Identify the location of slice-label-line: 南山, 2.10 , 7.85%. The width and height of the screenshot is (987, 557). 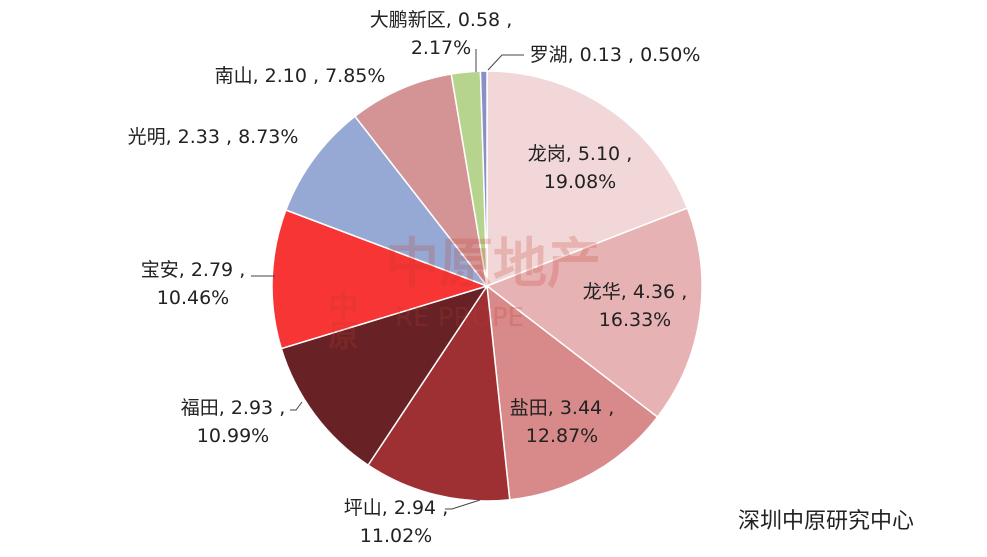
(300, 76).